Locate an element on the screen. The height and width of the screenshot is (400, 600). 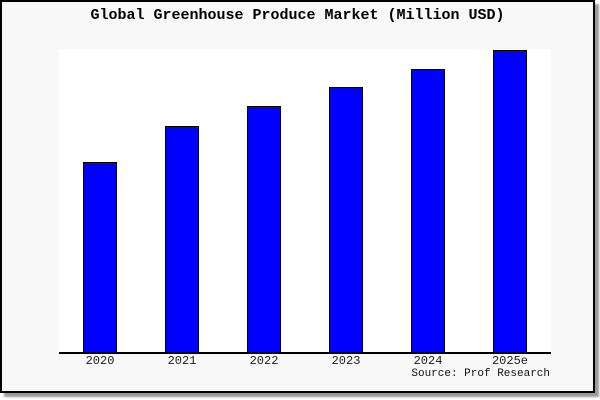
x-tick-label-2021: 2021 is located at coordinates (182, 361).